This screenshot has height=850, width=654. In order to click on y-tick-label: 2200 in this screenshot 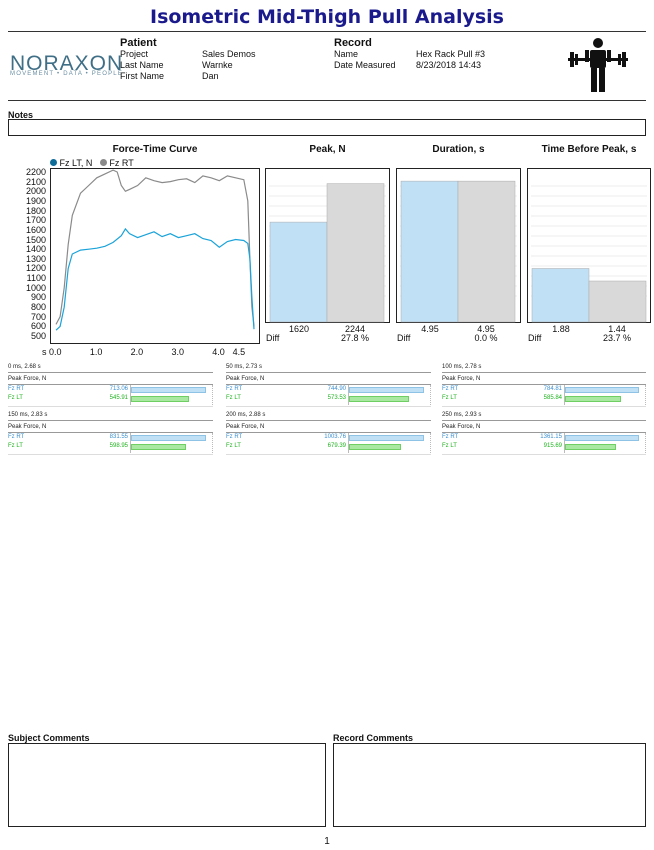, I will do `click(35, 172)`.